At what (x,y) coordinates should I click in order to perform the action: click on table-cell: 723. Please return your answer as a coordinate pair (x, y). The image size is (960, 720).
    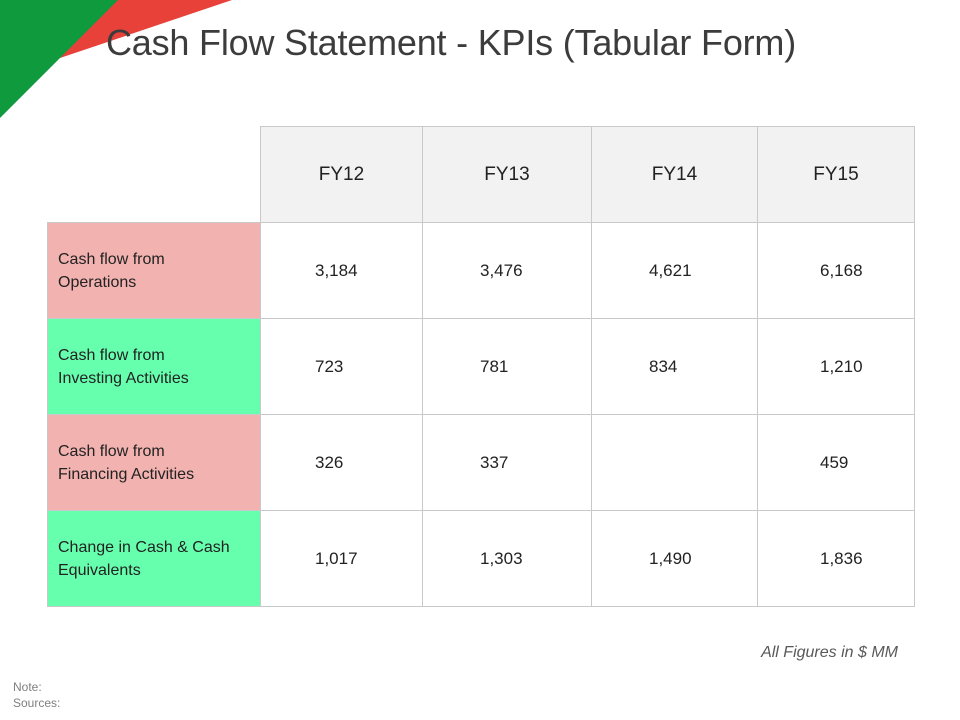
    Looking at the image, I should click on (341, 366).